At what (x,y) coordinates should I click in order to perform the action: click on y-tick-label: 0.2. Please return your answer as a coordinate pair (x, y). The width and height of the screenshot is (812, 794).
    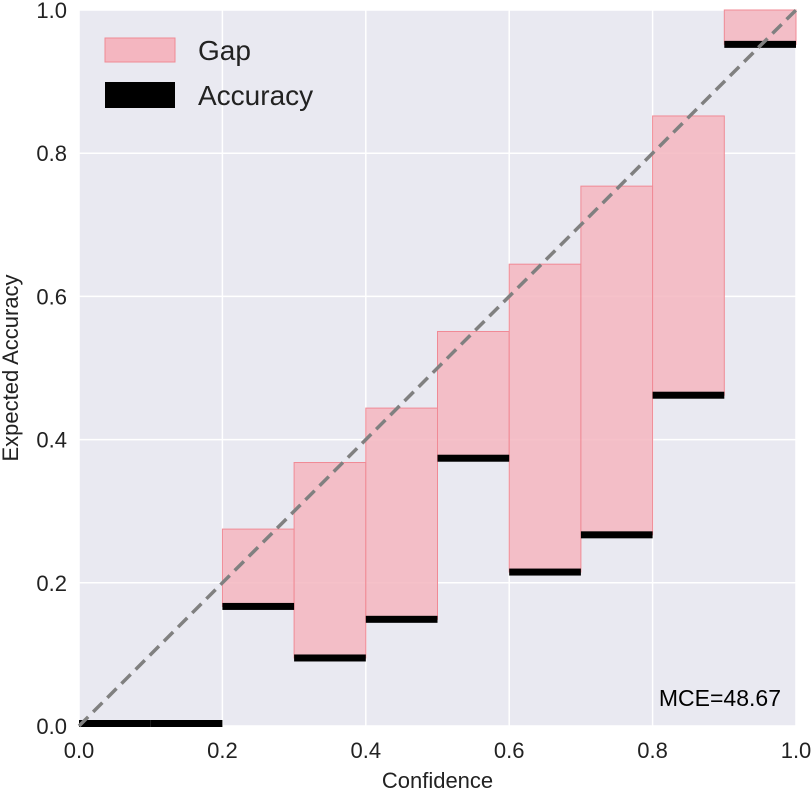
    Looking at the image, I should click on (51, 583).